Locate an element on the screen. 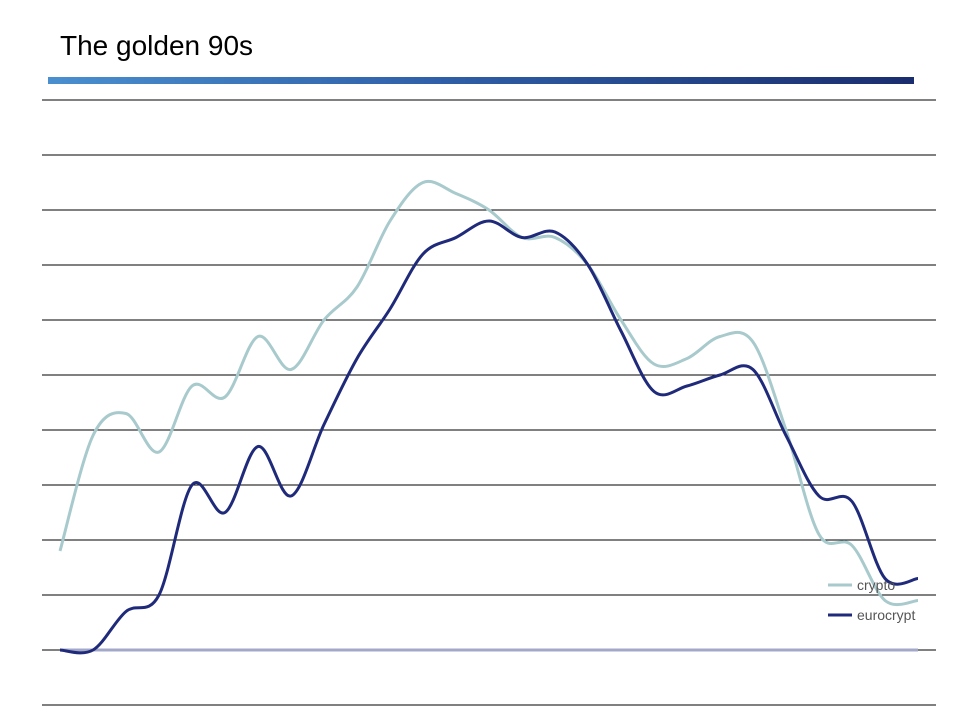  title-underline-bar is located at coordinates (481, 80).